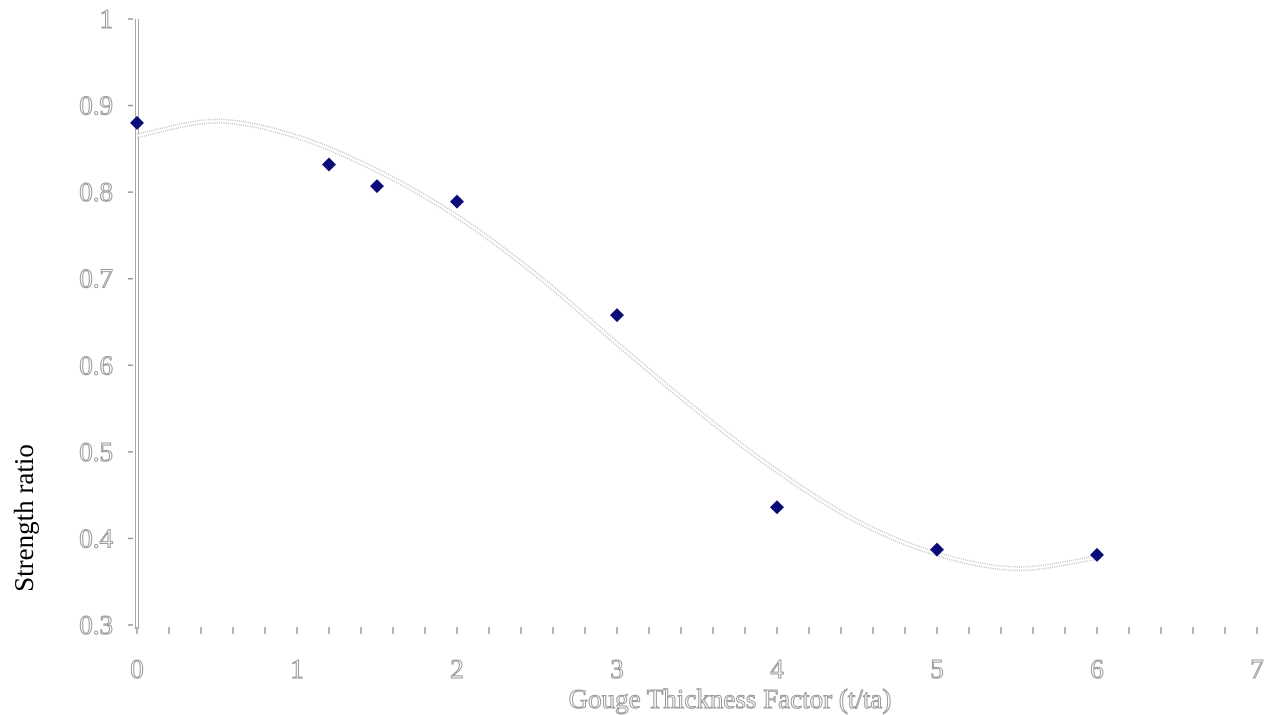  What do you see at coordinates (777, 669) in the screenshot?
I see `x-tick-label: 4` at bounding box center [777, 669].